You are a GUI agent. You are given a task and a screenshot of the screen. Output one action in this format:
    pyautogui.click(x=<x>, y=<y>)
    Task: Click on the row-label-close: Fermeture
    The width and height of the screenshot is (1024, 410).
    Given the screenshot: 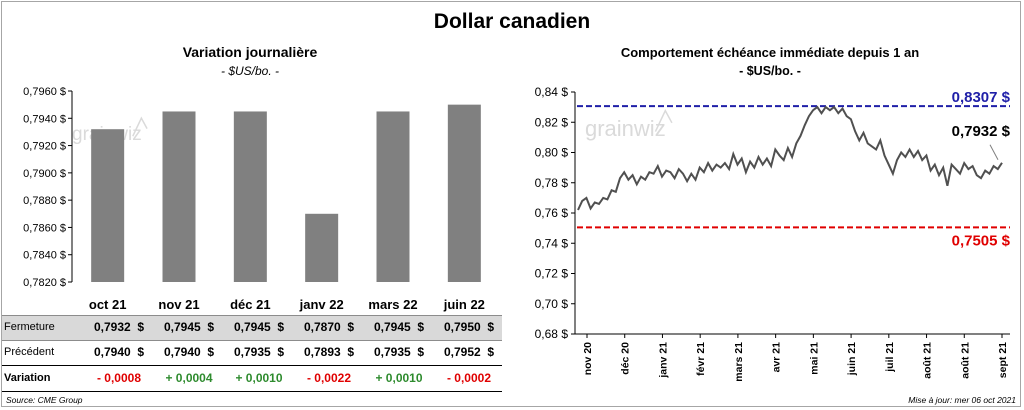 What is the action you would take?
    pyautogui.click(x=29, y=327)
    